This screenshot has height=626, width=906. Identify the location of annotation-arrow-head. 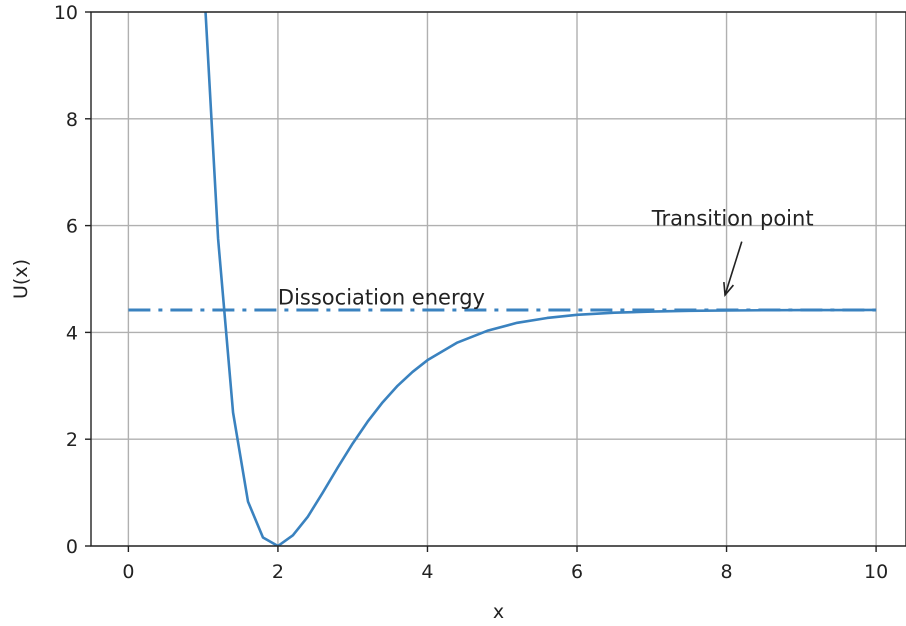
(729, 290).